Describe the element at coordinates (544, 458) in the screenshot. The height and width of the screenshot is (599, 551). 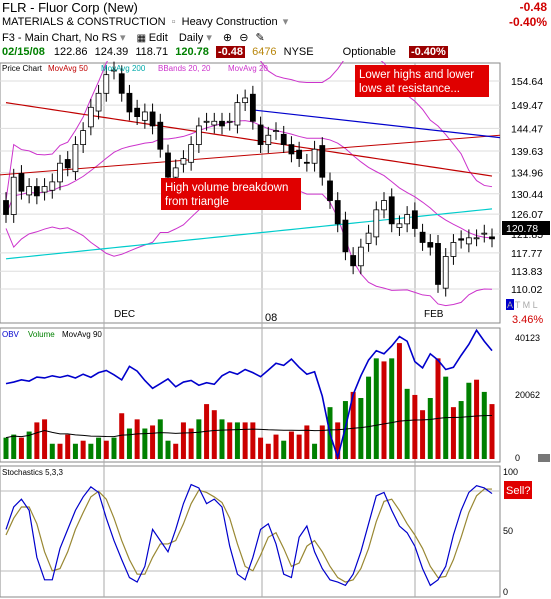
I see `volume-scroll-handle` at that location.